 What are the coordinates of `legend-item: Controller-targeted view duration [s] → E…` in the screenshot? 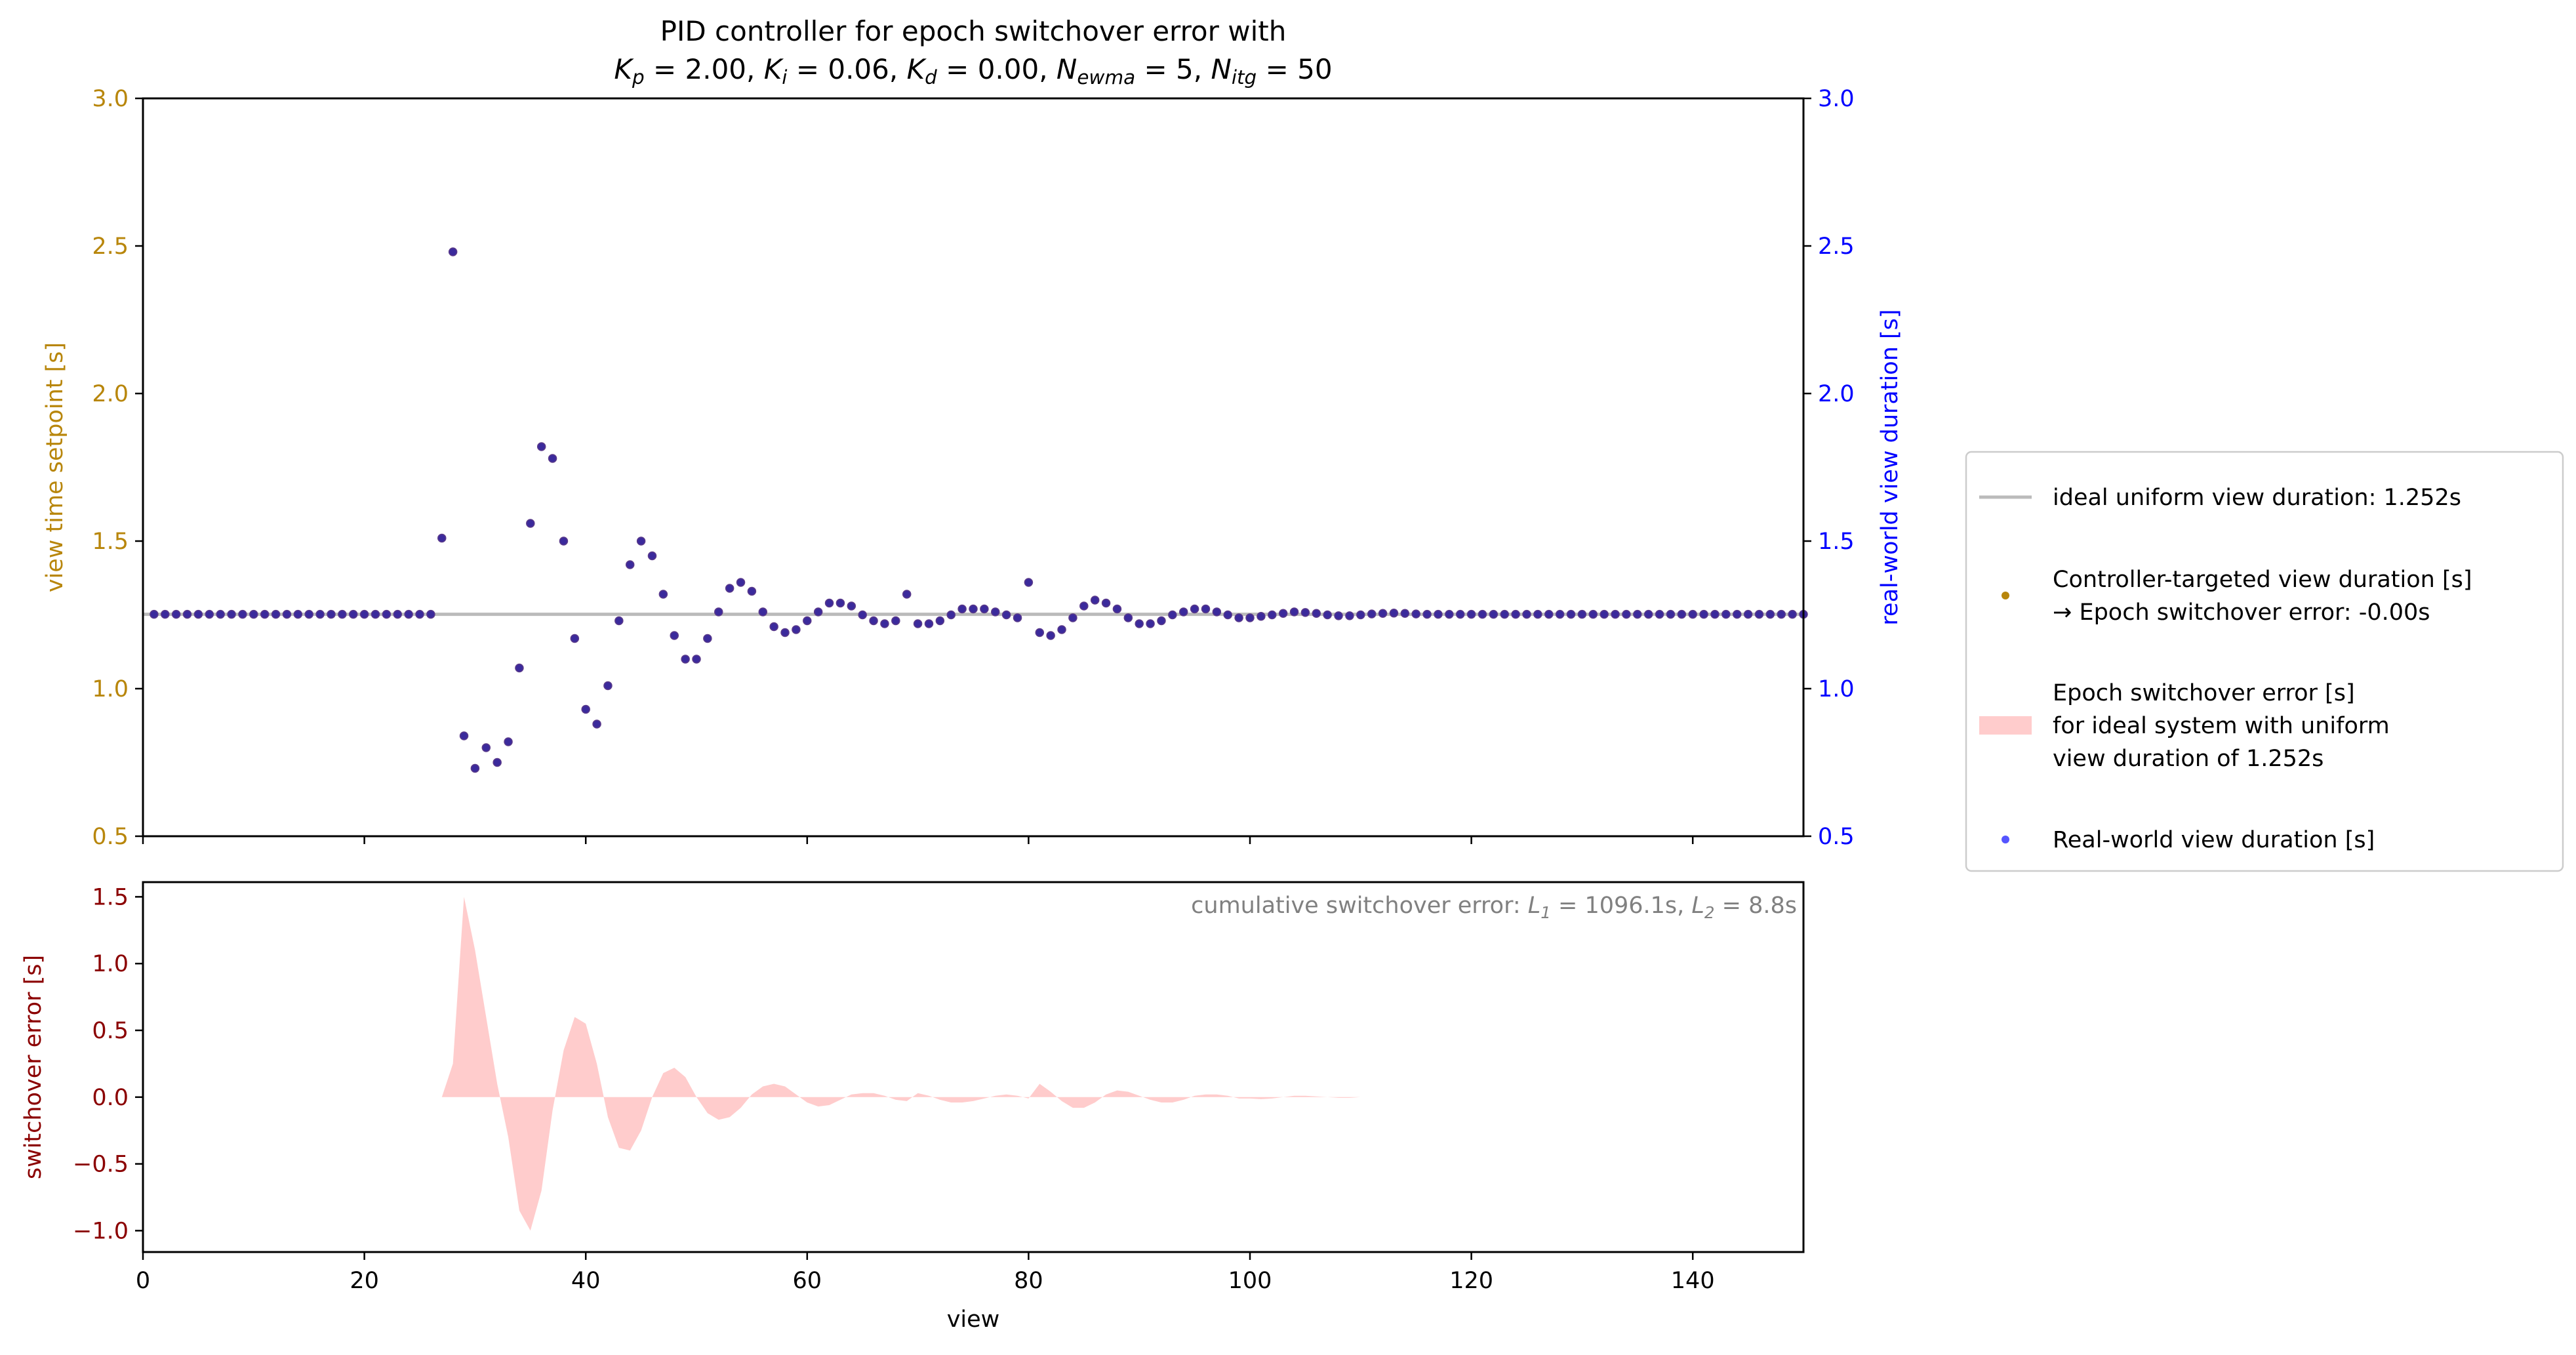 It's located at (2237, 596).